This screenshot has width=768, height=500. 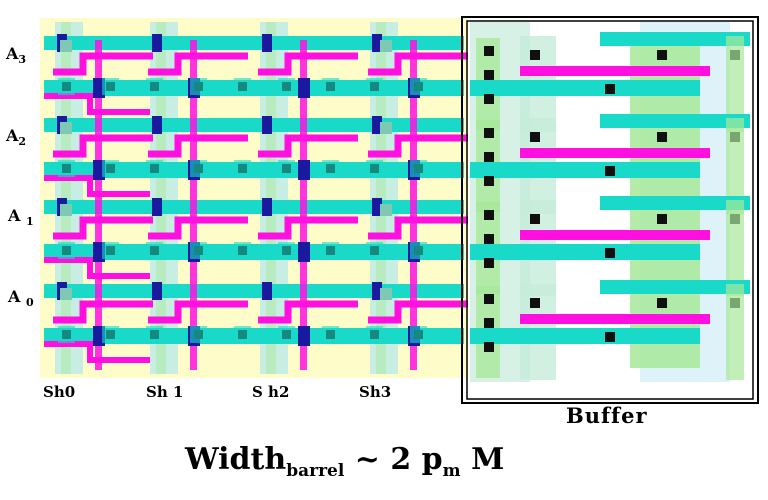 What do you see at coordinates (304, 252) in the screenshot?
I see `via-out-r2-c2` at bounding box center [304, 252].